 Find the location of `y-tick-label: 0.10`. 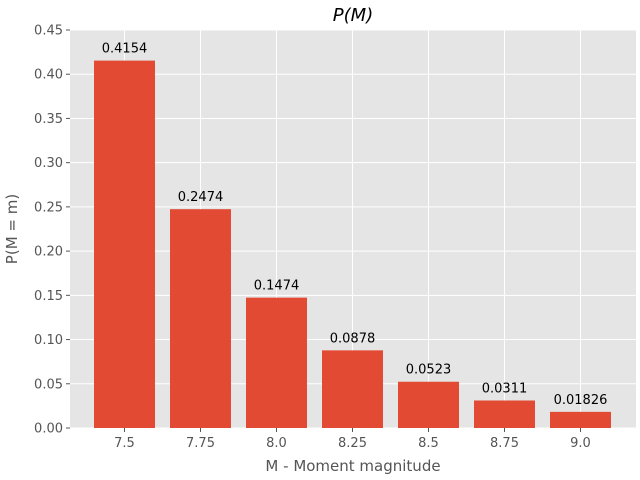

y-tick-label: 0.10 is located at coordinates (48, 340).